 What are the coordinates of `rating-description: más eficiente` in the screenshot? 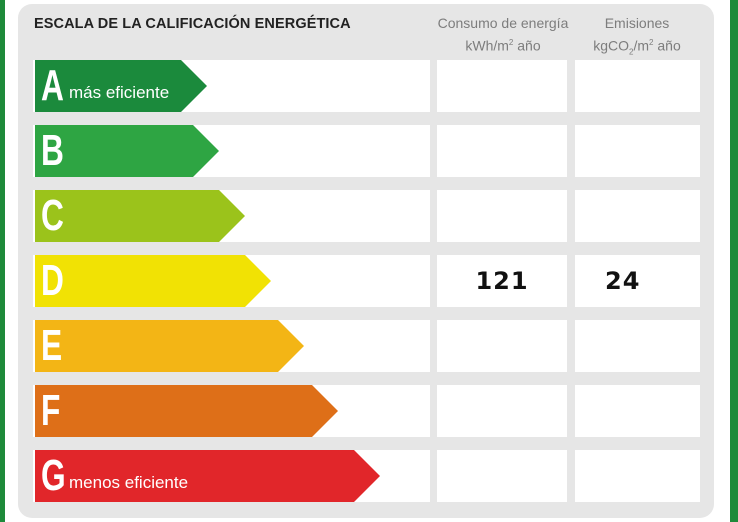 It's located at (119, 92).